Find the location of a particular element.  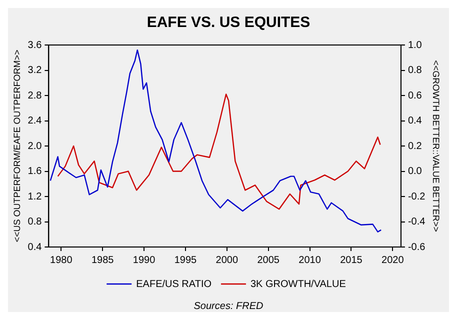

y-tick-label: 3.2 is located at coordinates (35, 70).